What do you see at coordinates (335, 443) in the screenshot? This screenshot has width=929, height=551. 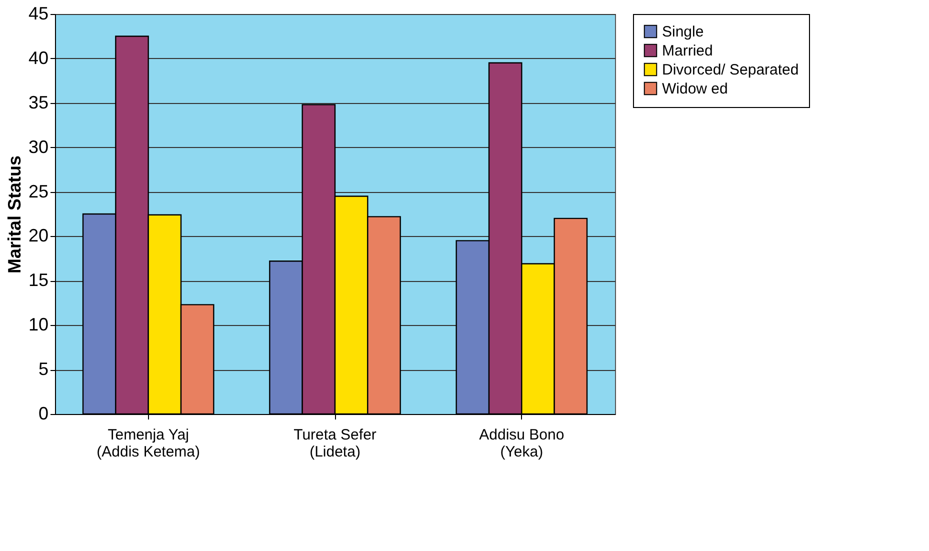 I see `x-tick-label: Tureta Sefer (Lideta)` at bounding box center [335, 443].